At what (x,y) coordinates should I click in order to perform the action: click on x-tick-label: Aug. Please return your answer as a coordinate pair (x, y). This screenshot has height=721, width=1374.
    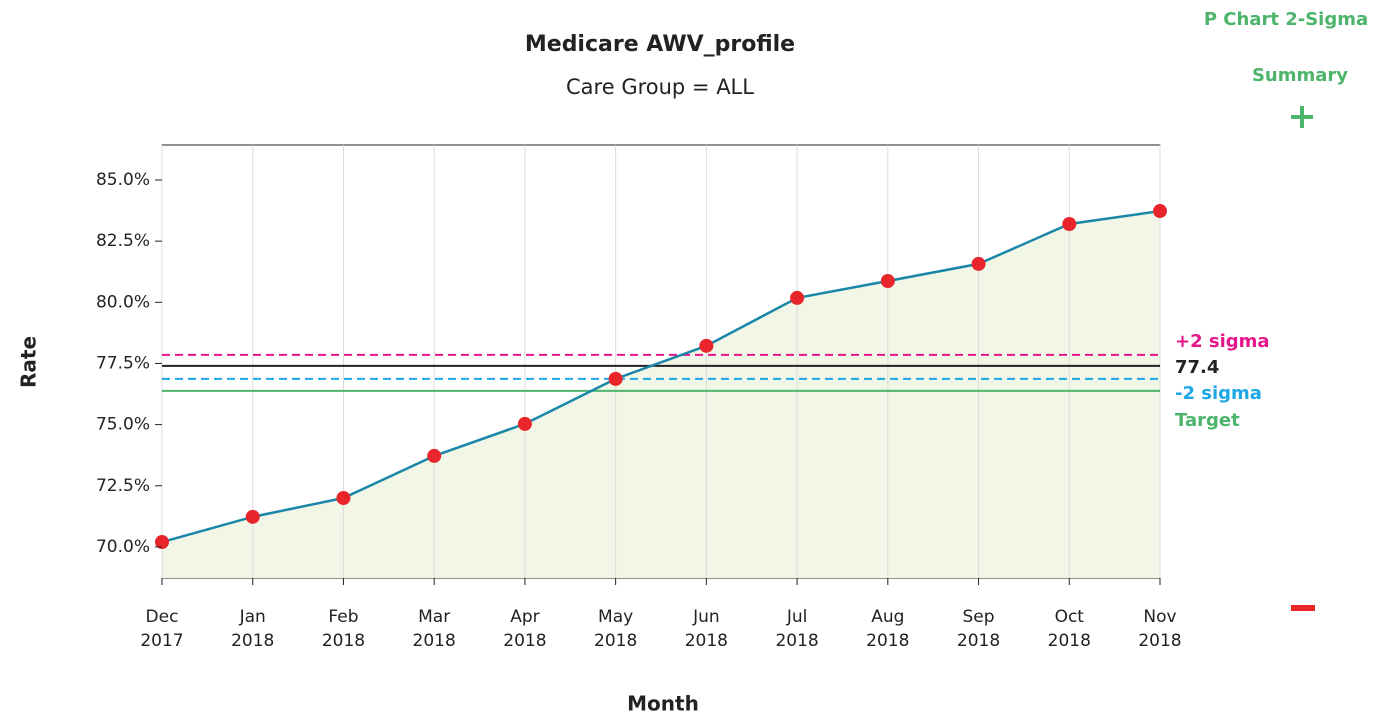
    Looking at the image, I should click on (887, 617).